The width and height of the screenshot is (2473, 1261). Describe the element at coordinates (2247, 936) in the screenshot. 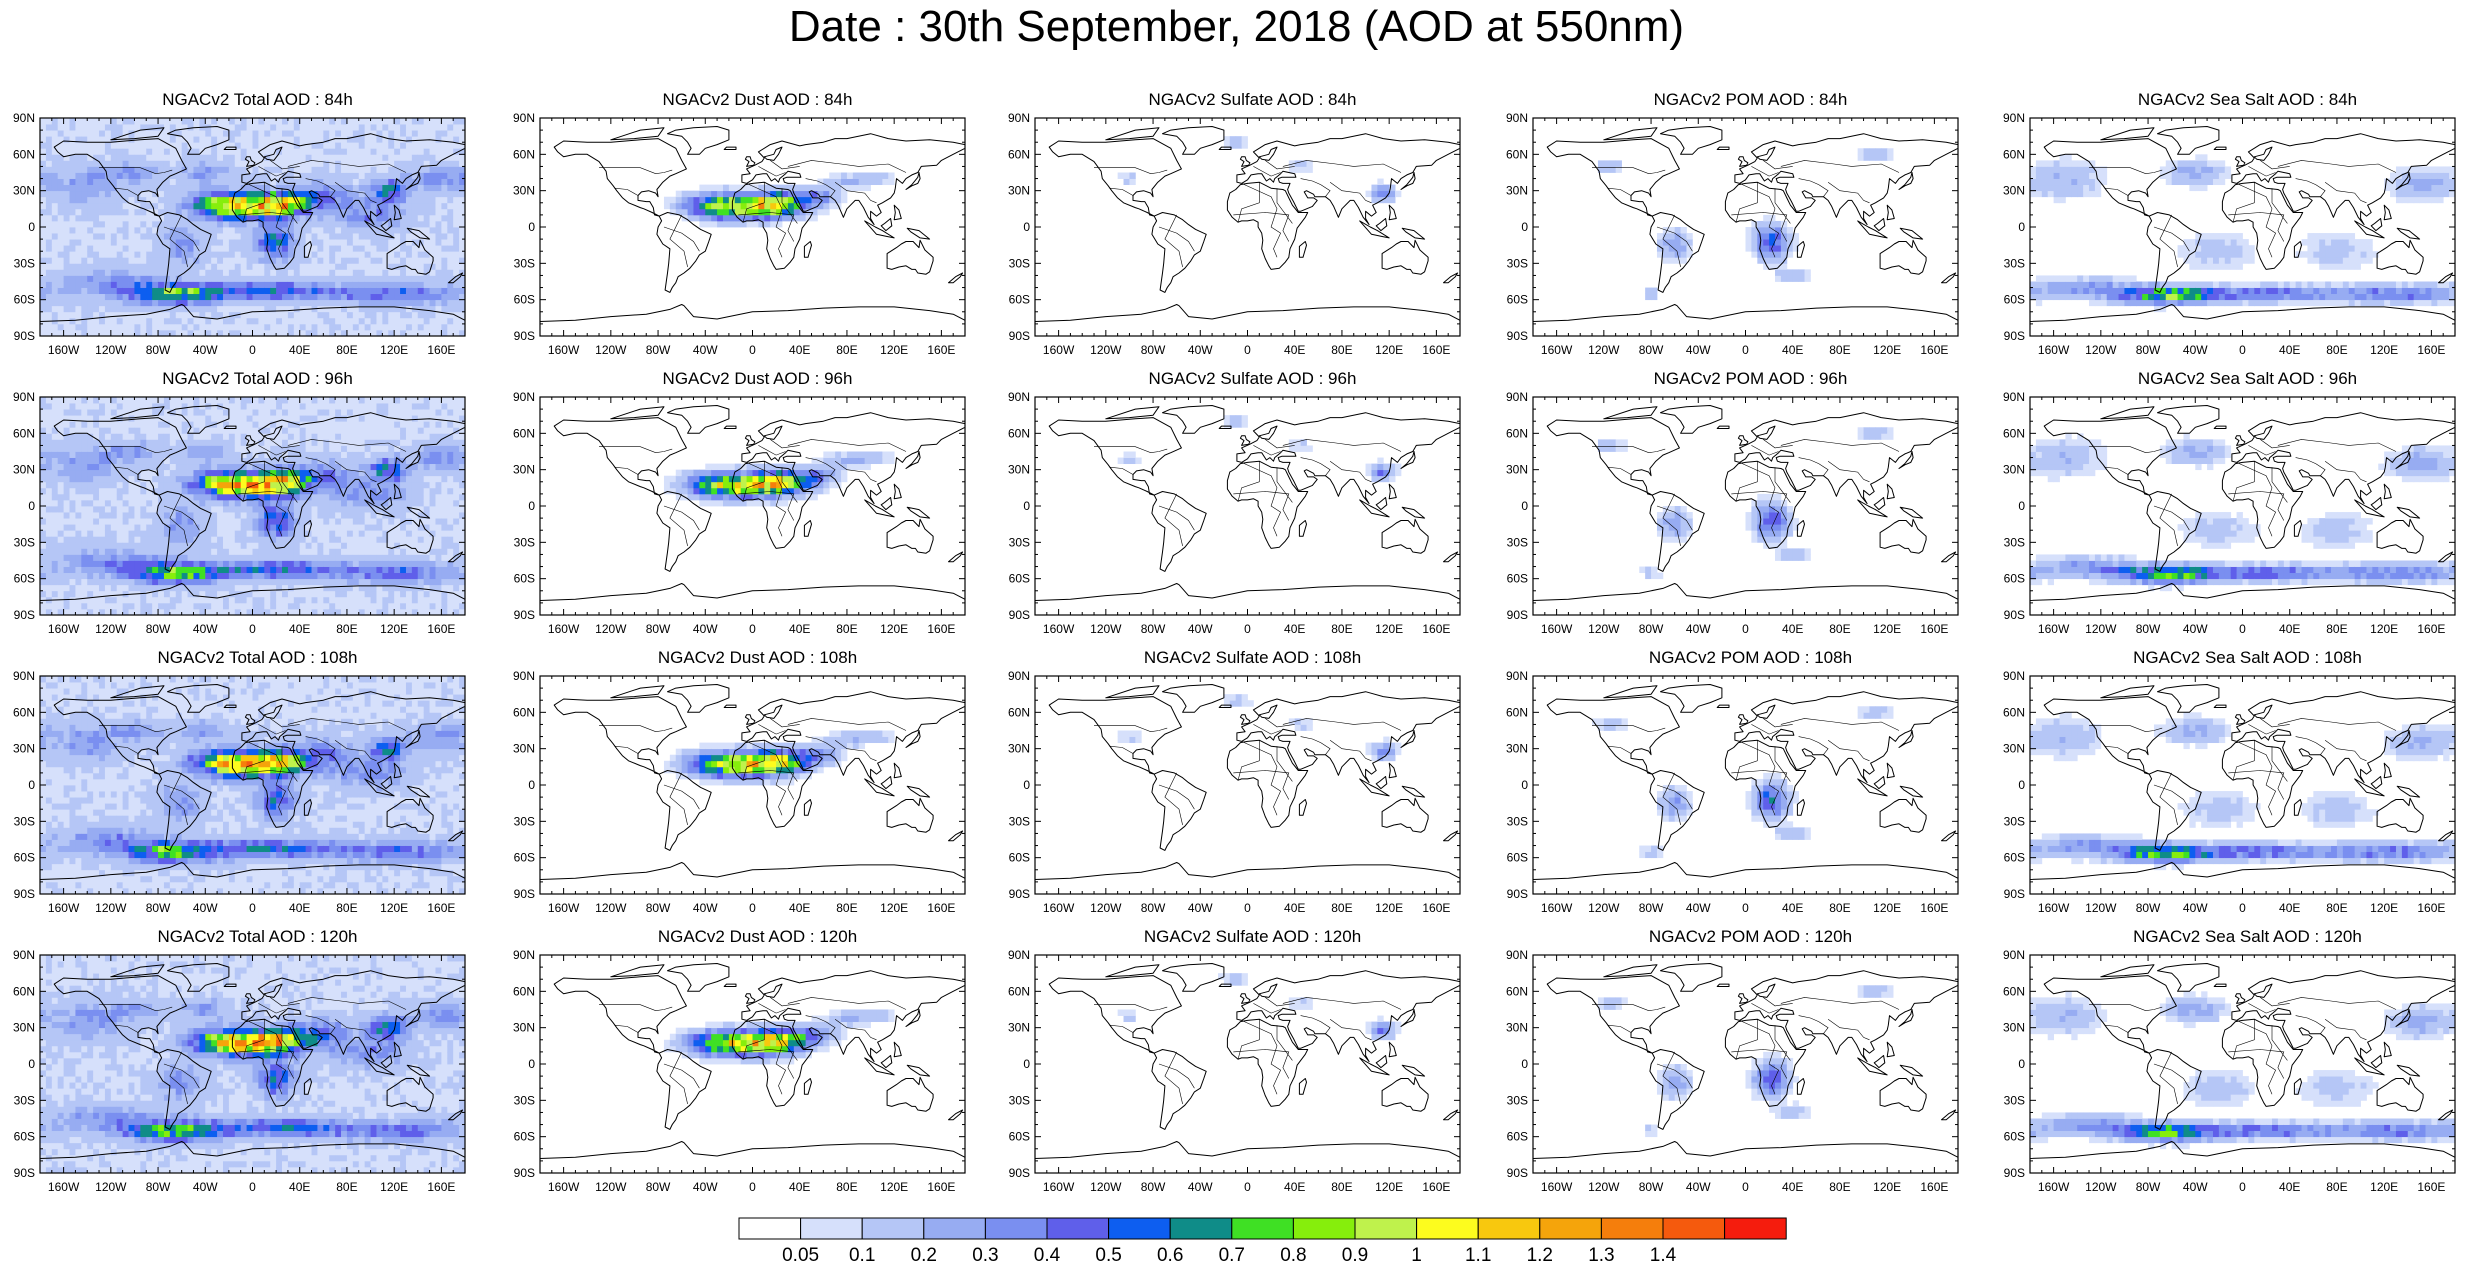

I see `panel-title: NGACv2 Sea Salt AOD : 120h` at that location.